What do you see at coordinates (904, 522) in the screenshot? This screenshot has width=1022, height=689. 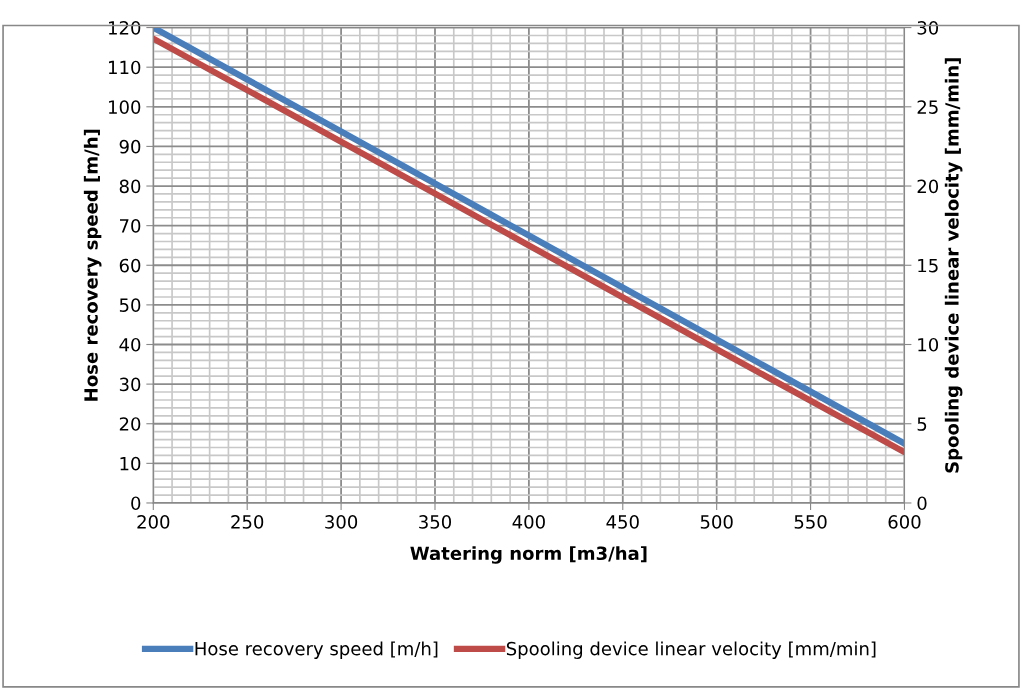 I see `x-tick-label: 600` at bounding box center [904, 522].